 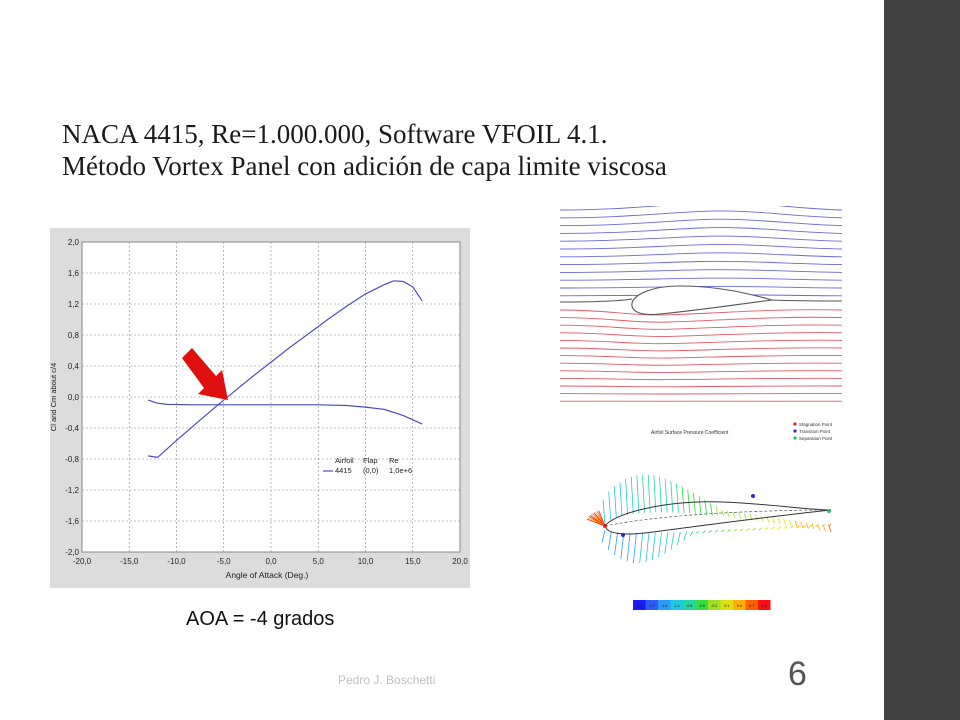 I want to click on aoa-label: AOA = -4 grados, so click(x=260, y=619).